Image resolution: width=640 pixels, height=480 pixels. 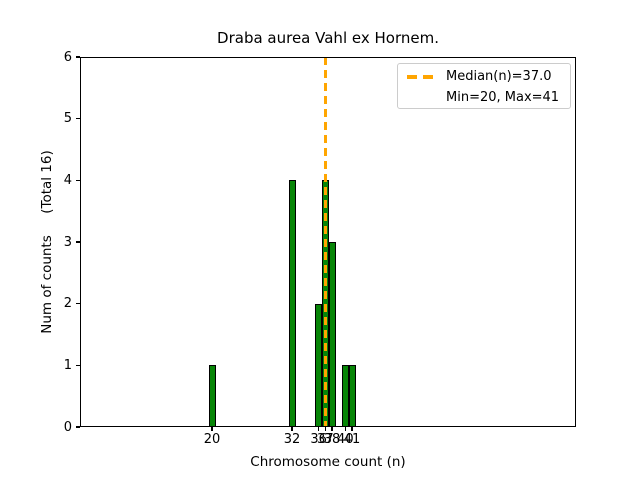 What do you see at coordinates (325, 242) in the screenshot?
I see `median-line` at bounding box center [325, 242].